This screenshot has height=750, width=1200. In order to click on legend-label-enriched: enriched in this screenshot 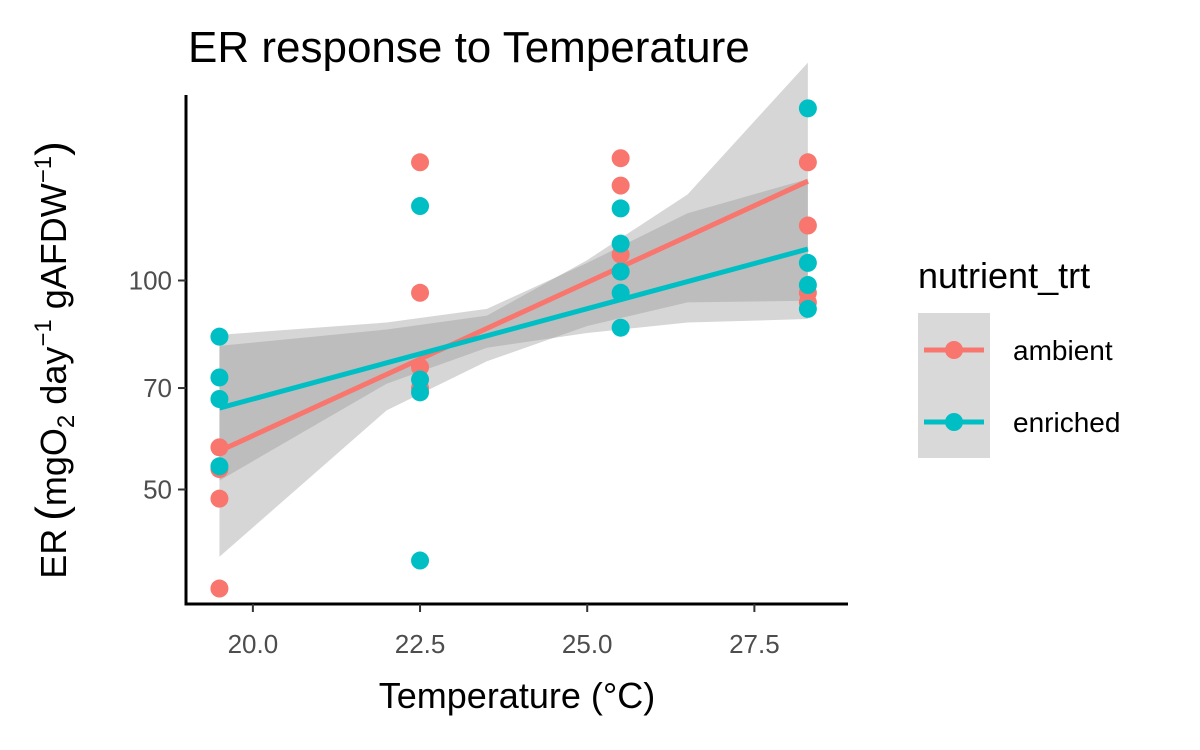, I will do `click(1066, 422)`.